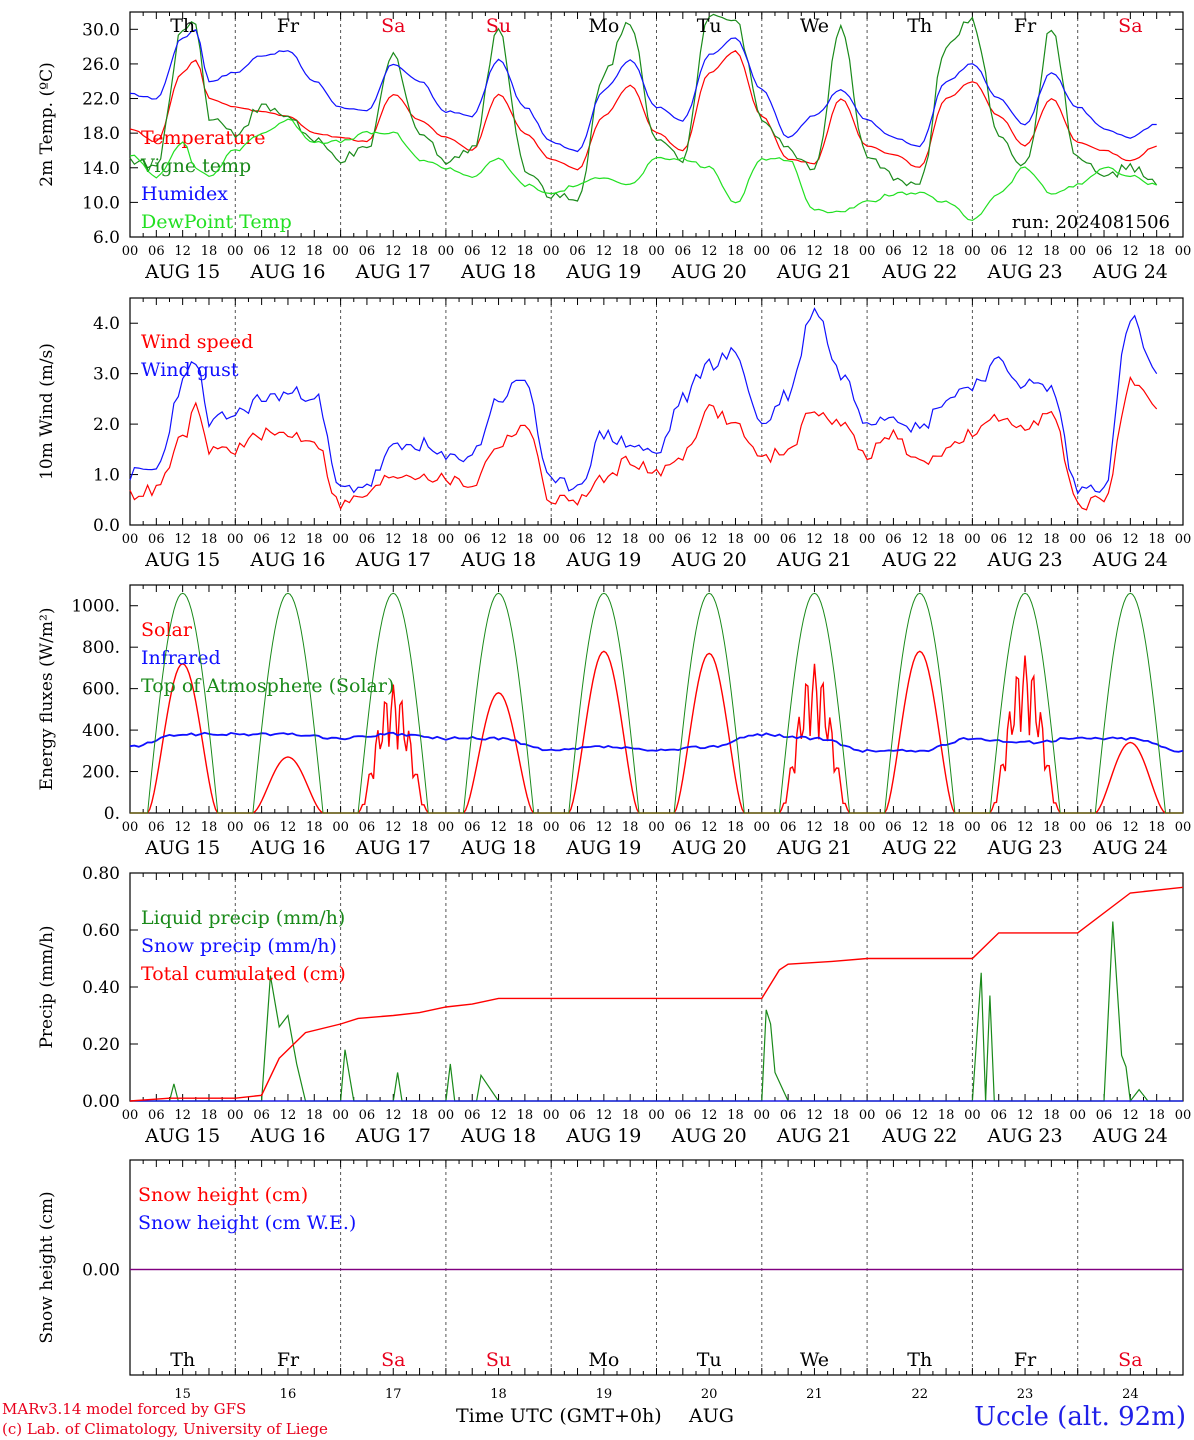  I want to click on day-abbr-top: Tu, so click(709, 26).